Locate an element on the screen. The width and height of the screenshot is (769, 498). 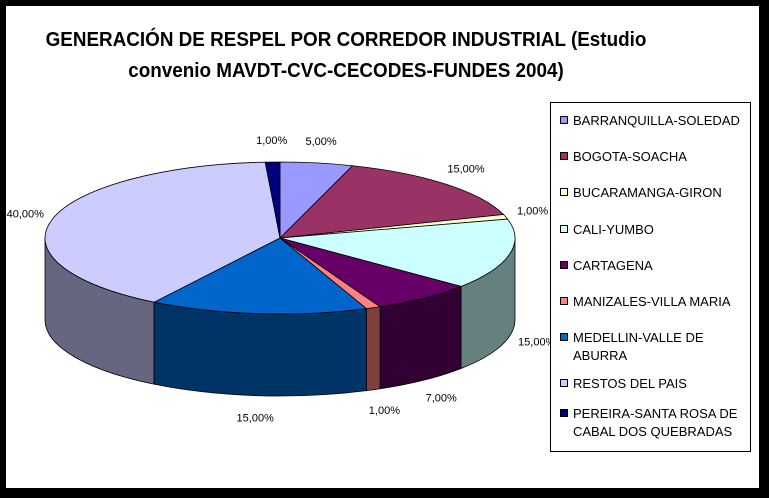
data-label-7: 40,00% is located at coordinates (26, 215).